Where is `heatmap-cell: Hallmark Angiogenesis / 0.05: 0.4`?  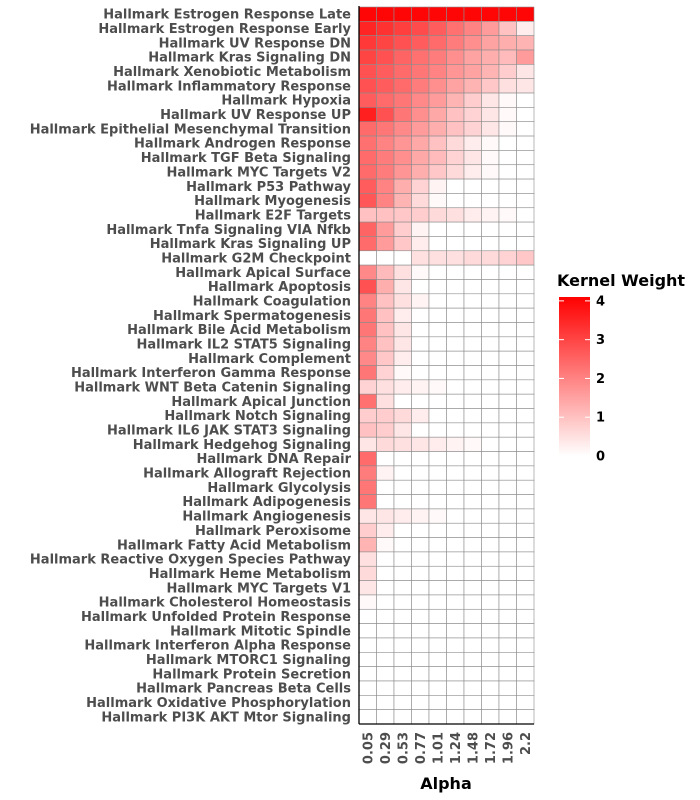
heatmap-cell: Hallmark Angiogenesis / 0.05: 0.4 is located at coordinates (367, 516).